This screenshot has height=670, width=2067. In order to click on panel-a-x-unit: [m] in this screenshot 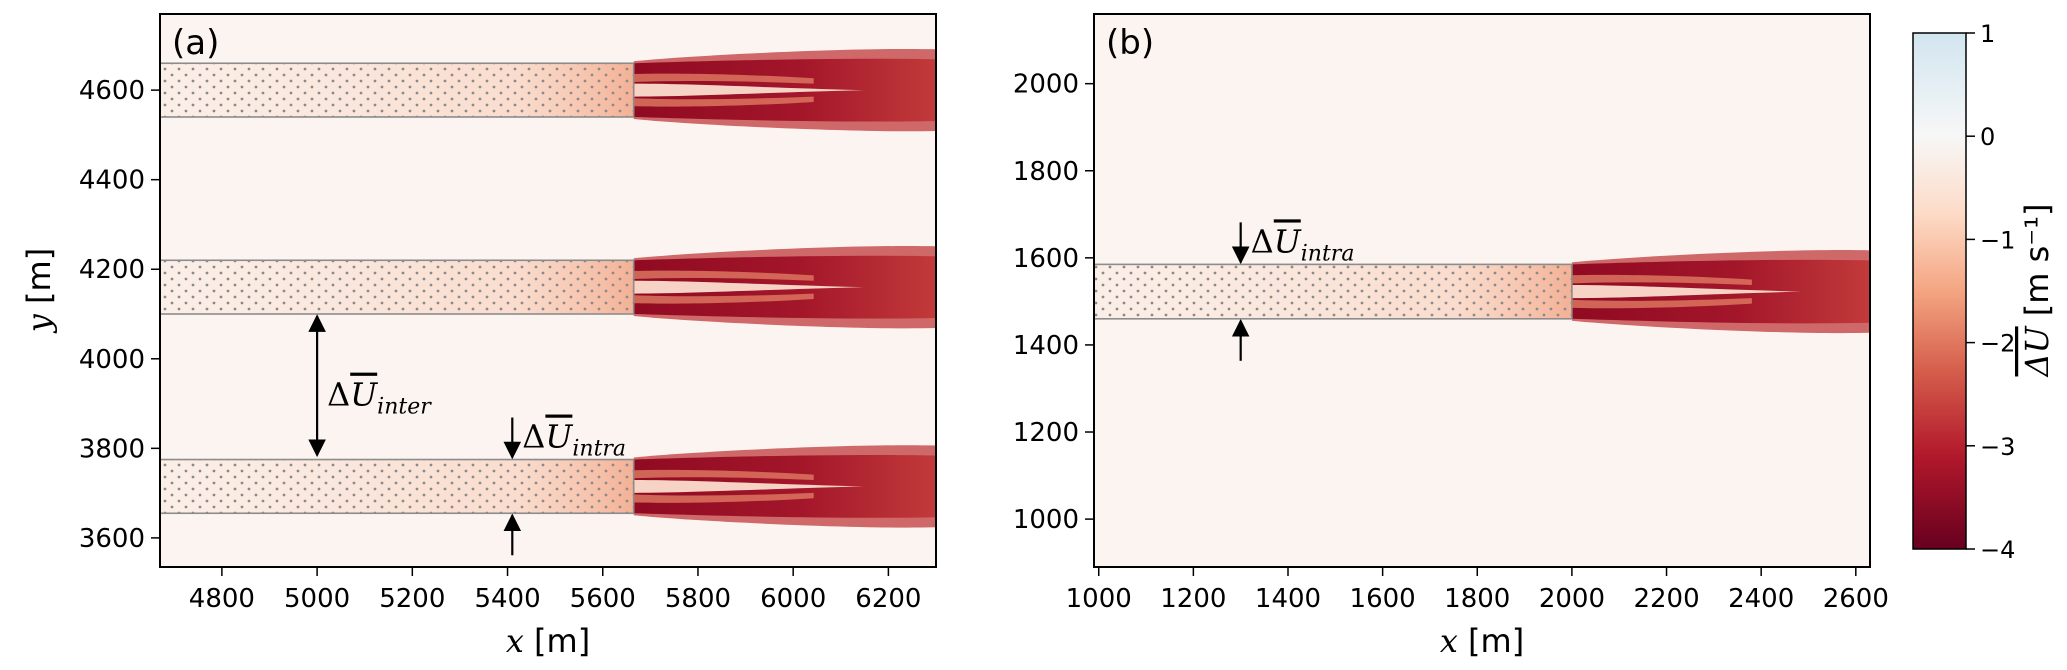, I will do `click(562, 641)`.